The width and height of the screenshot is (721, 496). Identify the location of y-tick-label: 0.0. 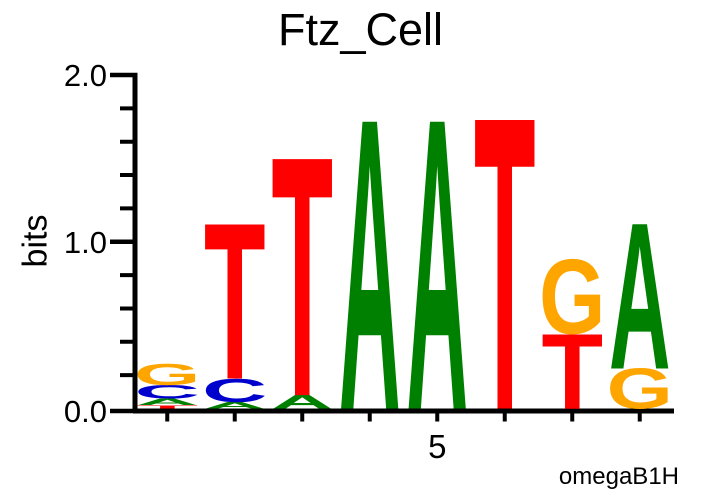
(85, 411).